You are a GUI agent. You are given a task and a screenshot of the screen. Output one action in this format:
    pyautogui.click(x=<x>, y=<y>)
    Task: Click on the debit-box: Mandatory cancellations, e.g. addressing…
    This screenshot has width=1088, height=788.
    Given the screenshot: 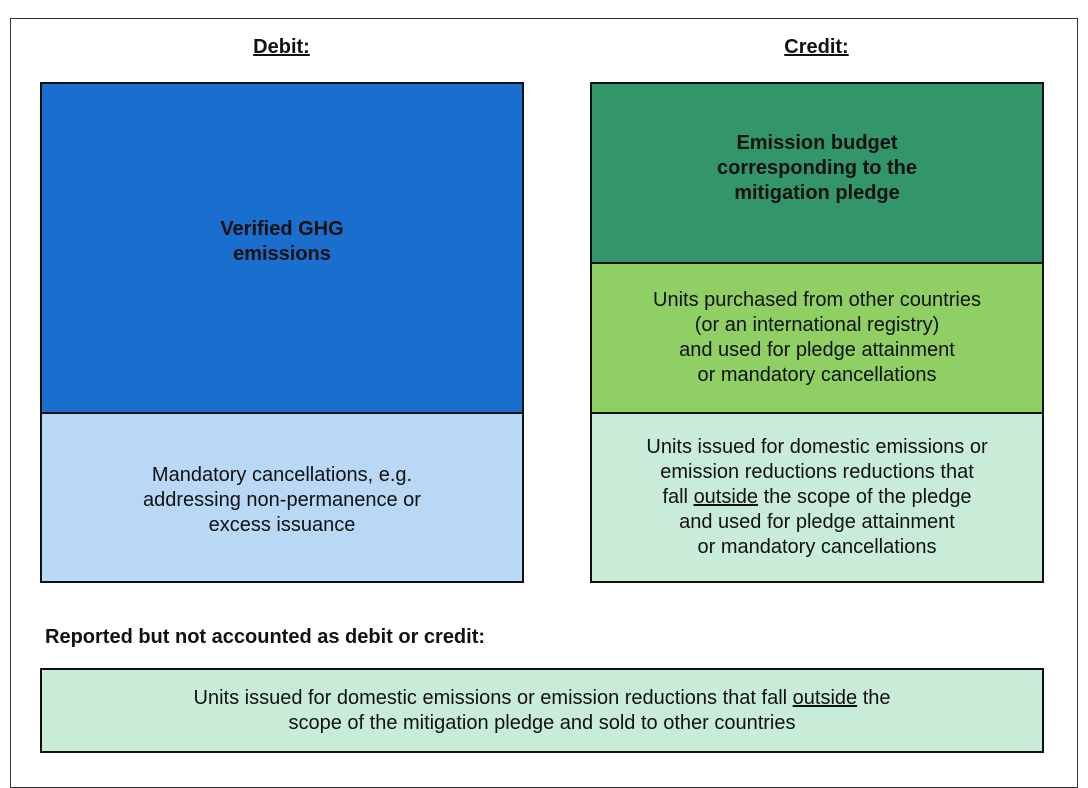 What is the action you would take?
    pyautogui.click(x=282, y=497)
    